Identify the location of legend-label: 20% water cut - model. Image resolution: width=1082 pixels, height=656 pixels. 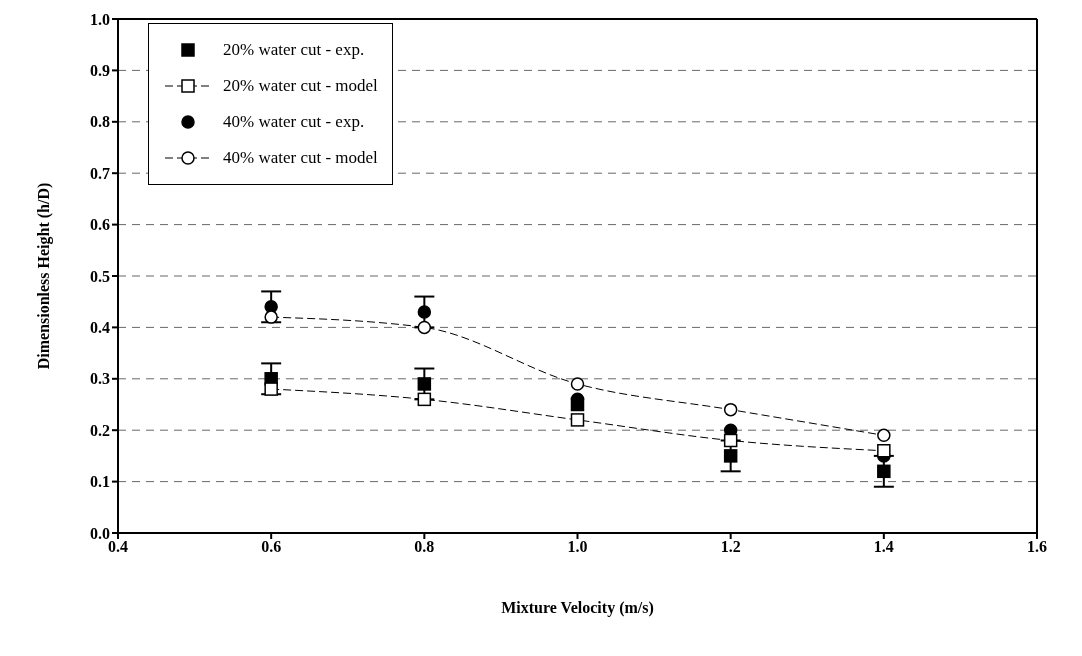
(300, 86).